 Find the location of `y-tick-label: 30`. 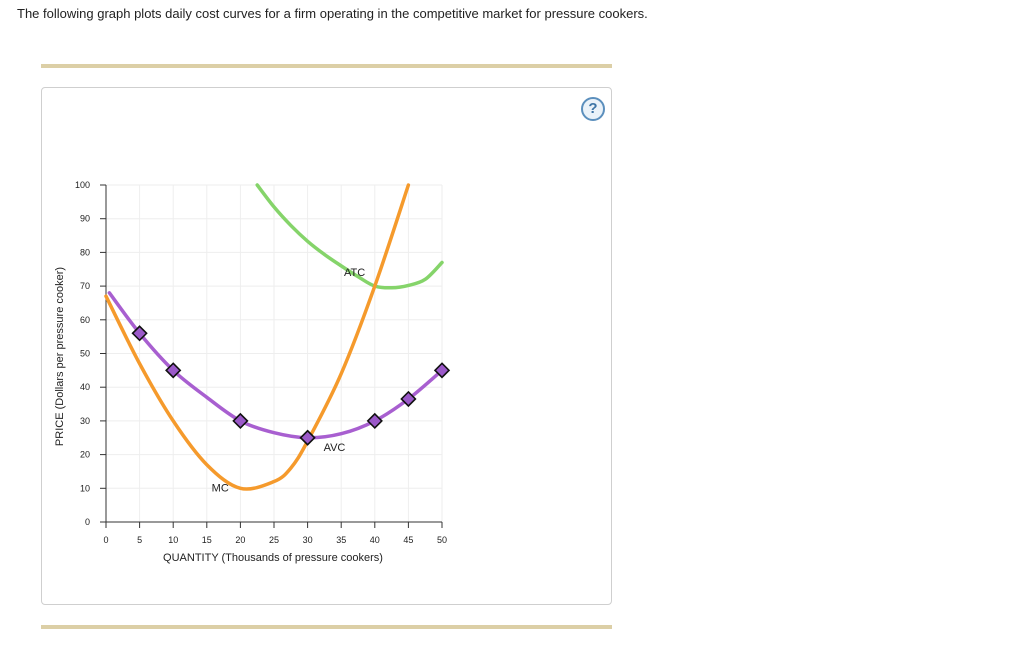

y-tick-label: 30 is located at coordinates (85, 421).